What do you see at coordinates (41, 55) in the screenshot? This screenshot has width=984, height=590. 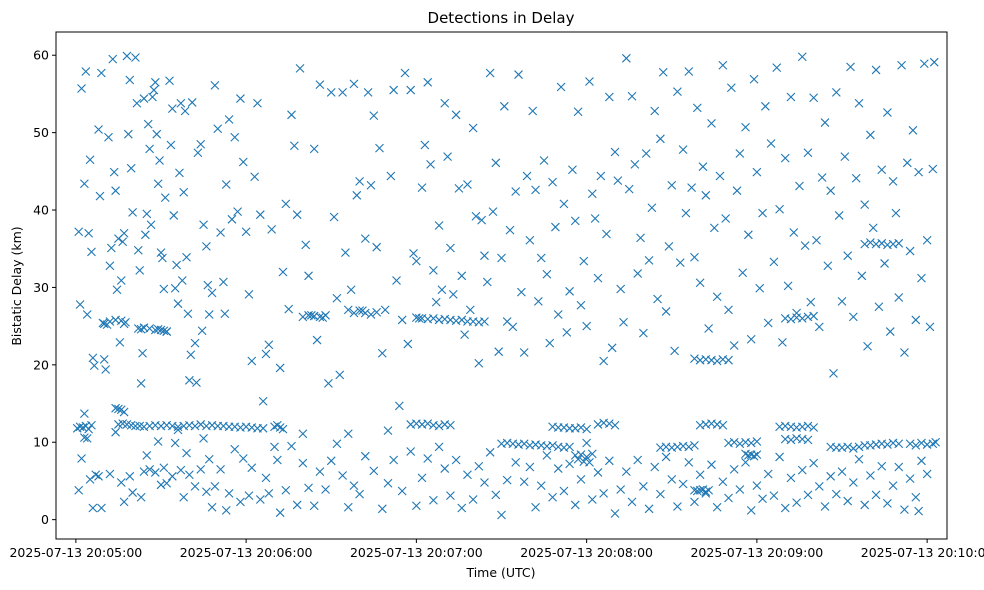 I see `y-tick-label: 60` at bounding box center [41, 55].